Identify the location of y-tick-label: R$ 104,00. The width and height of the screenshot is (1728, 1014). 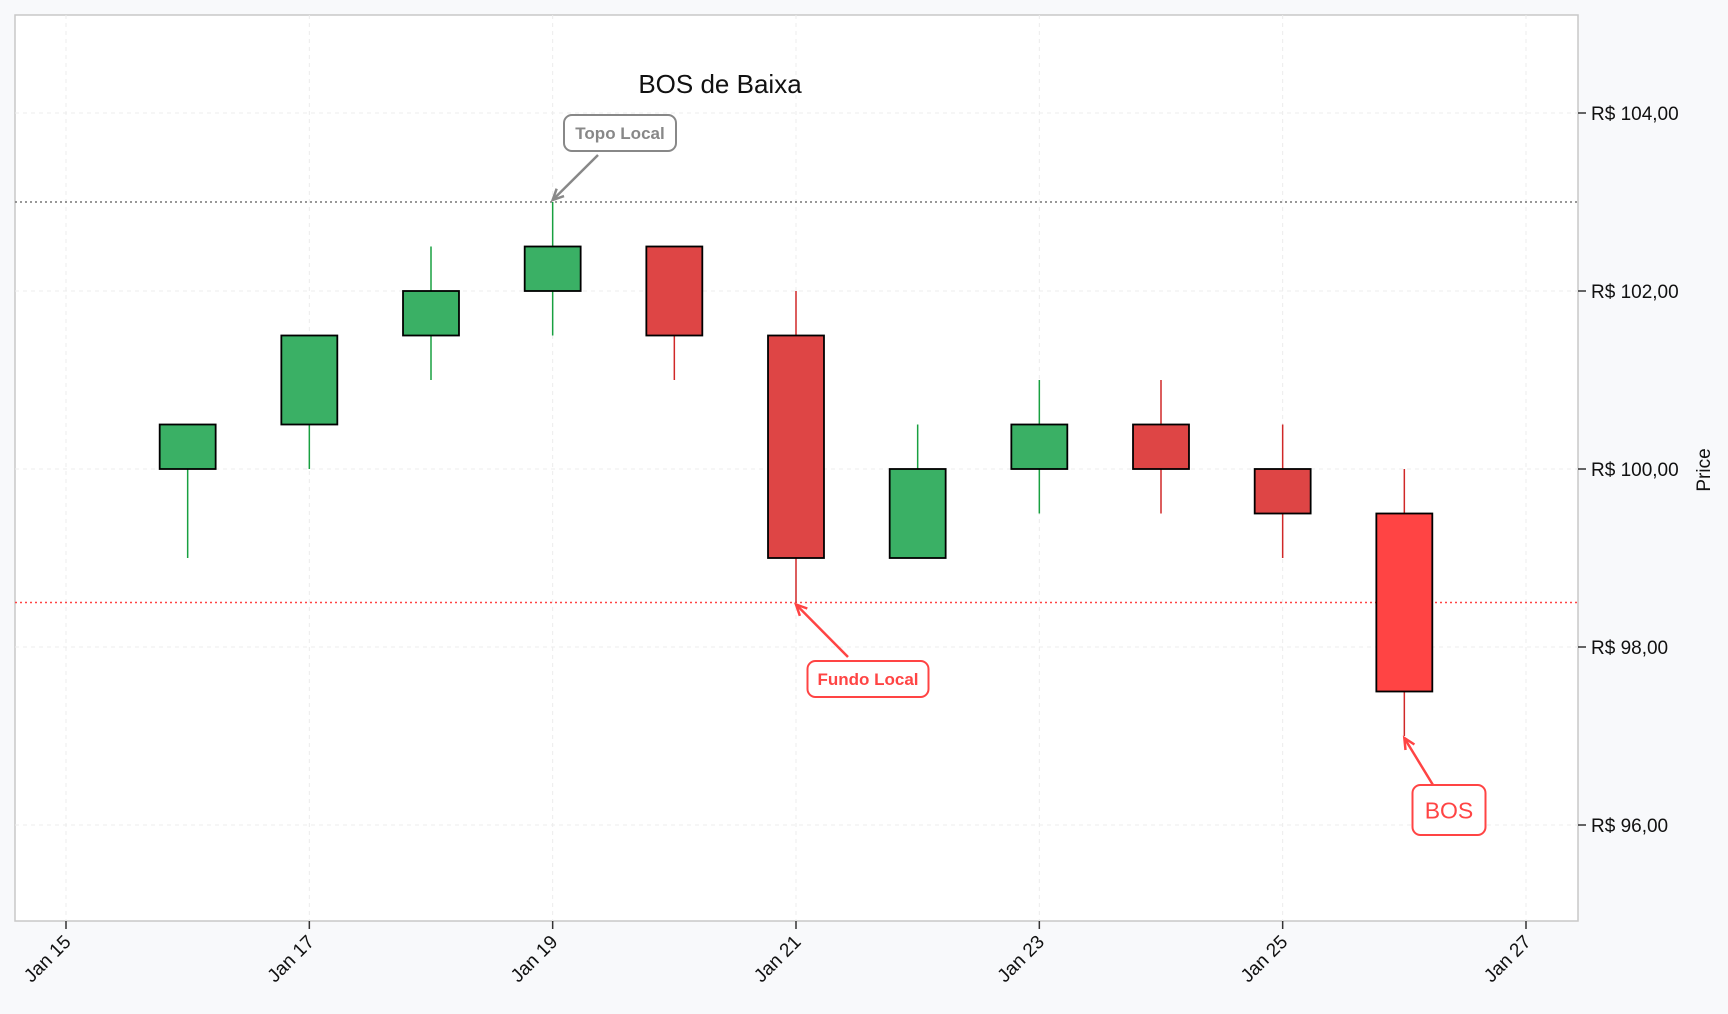
(1635, 114).